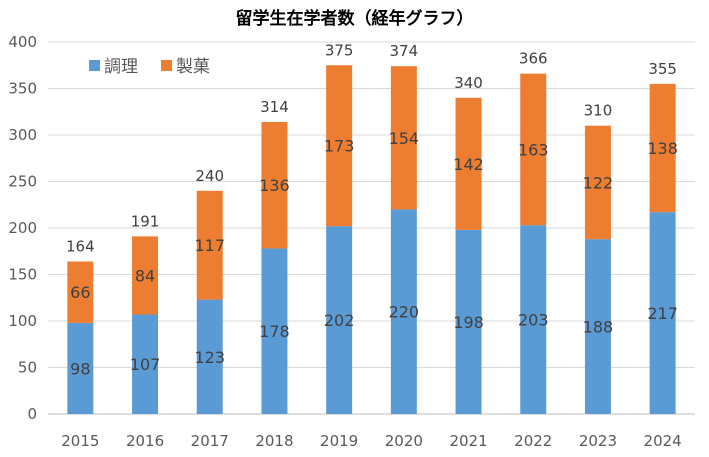 Image resolution: width=709 pixels, height=457 pixels. I want to click on bar-seika-2023, so click(597, 182).